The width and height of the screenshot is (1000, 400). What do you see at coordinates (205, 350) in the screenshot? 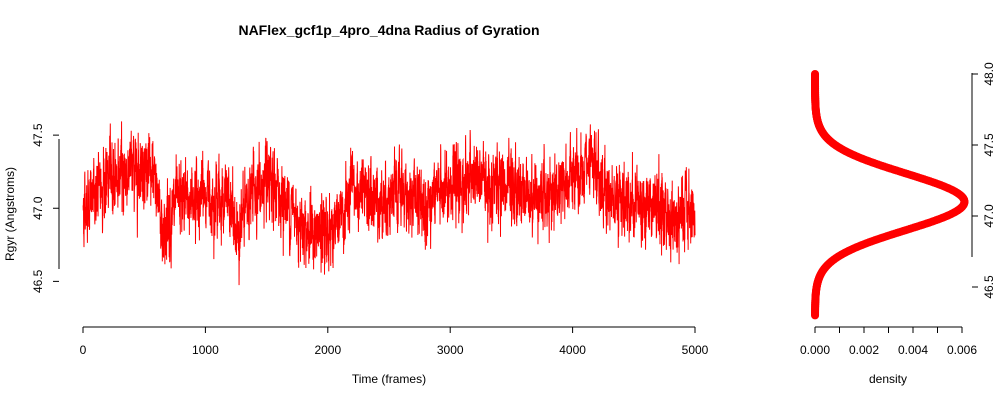
I see `x-tick-label: 1000` at bounding box center [205, 350].